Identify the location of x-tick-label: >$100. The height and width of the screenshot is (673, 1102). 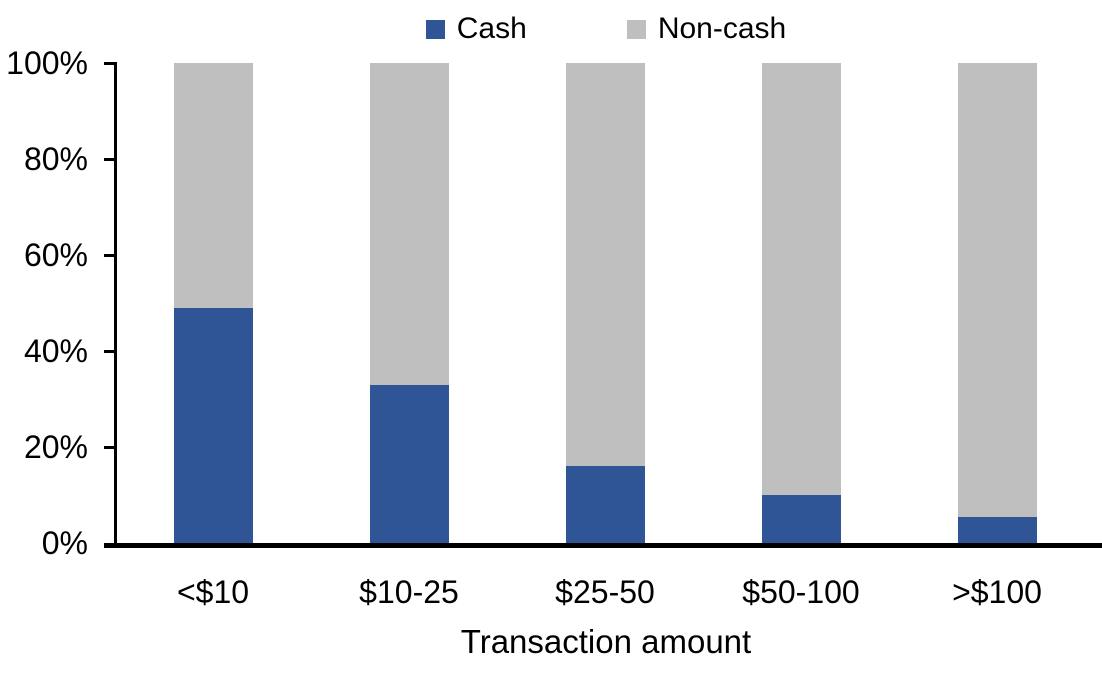
(997, 592).